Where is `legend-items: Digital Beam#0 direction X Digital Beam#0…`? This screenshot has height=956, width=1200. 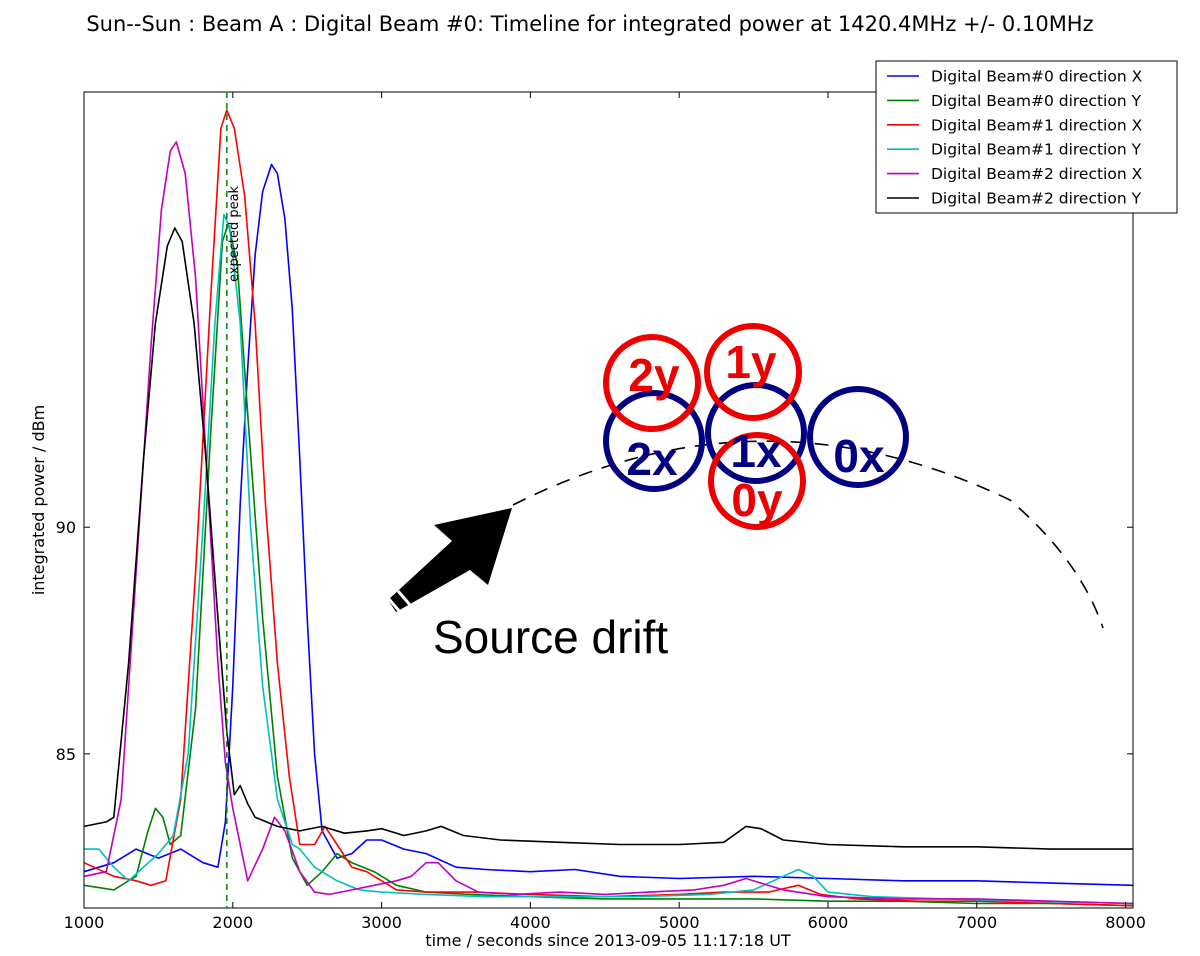 legend-items: Digital Beam#0 direction X Digital Beam#0… is located at coordinates (1015, 138).